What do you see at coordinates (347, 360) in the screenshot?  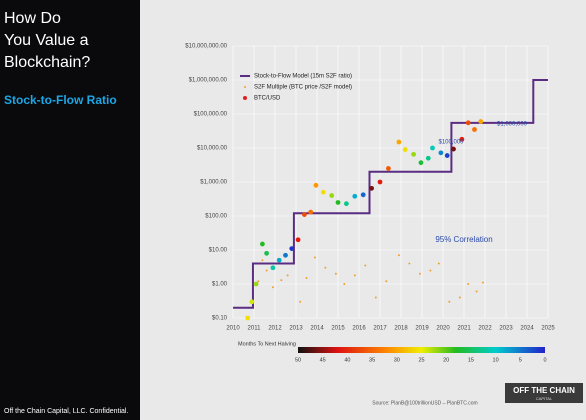 I see `colorbar-tick-label: 40` at bounding box center [347, 360].